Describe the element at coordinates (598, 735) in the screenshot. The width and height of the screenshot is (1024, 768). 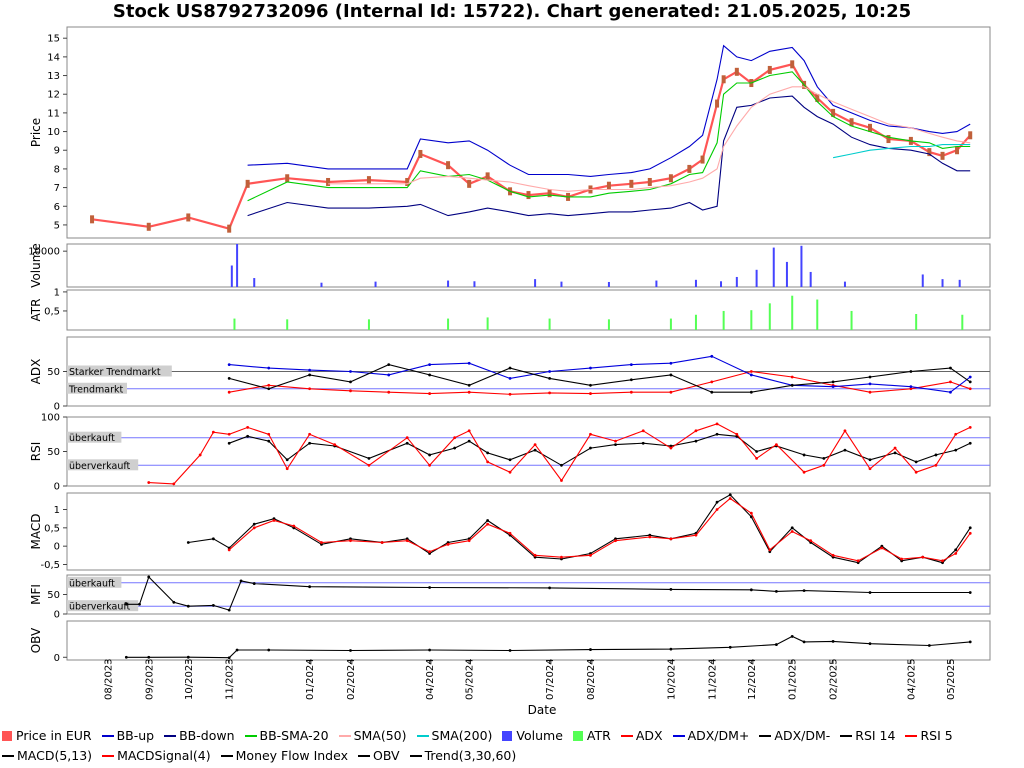
I see `legend-label: ATR` at that location.